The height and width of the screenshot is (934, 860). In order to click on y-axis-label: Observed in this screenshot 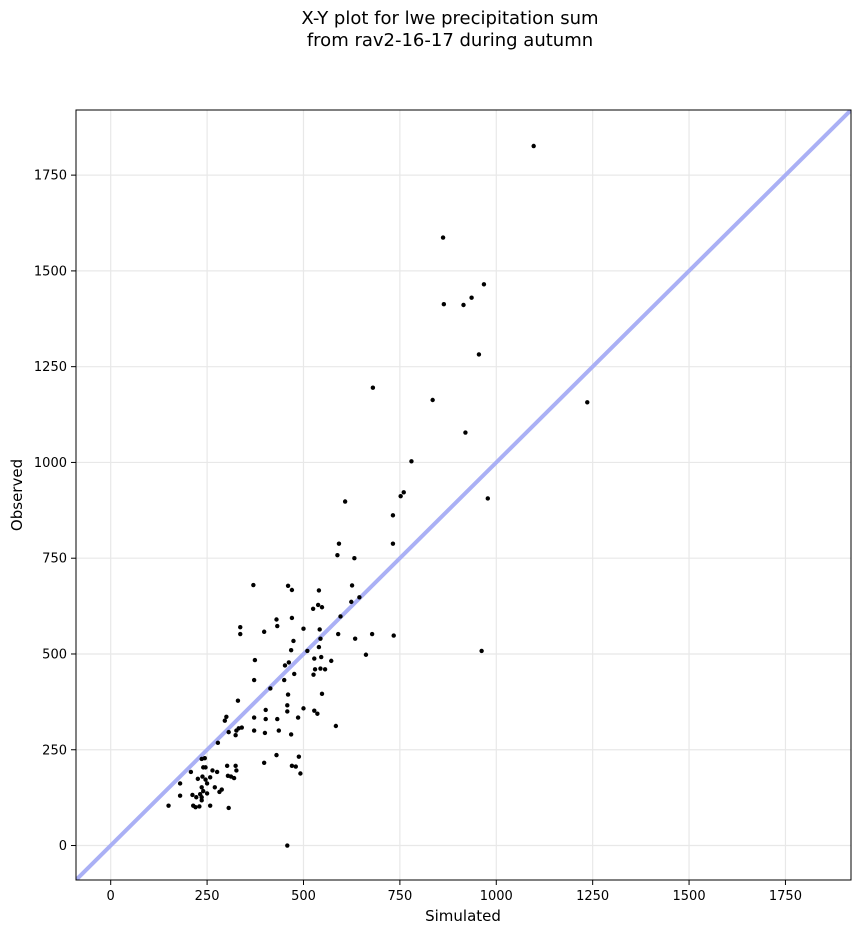, I will do `click(17, 495)`.